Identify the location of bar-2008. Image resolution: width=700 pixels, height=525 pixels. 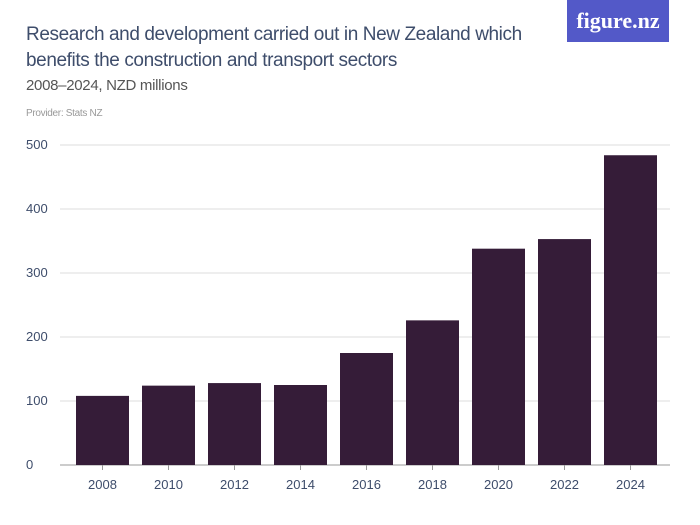
(102, 430).